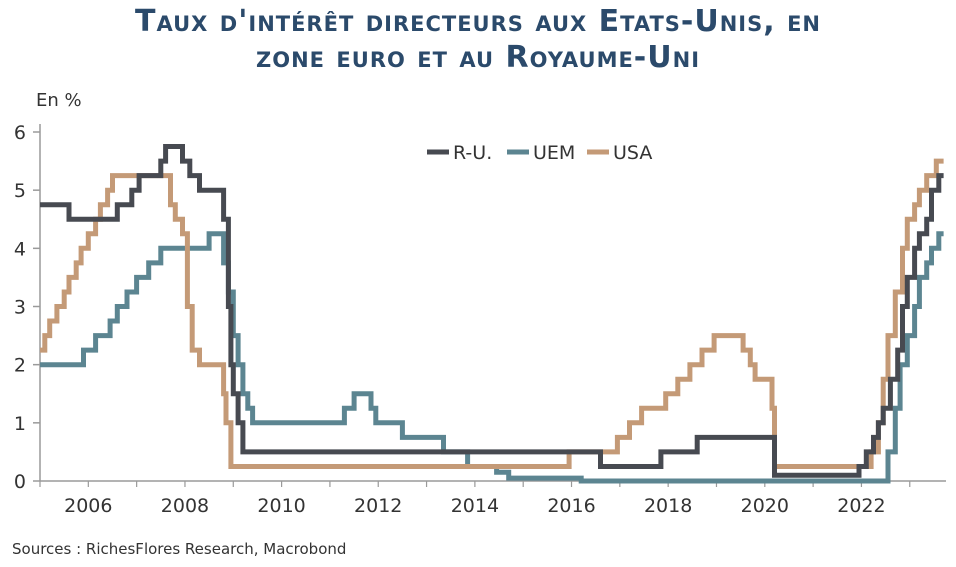 The image size is (956, 567). What do you see at coordinates (668, 506) in the screenshot?
I see `x-tick-label: 2018` at bounding box center [668, 506].